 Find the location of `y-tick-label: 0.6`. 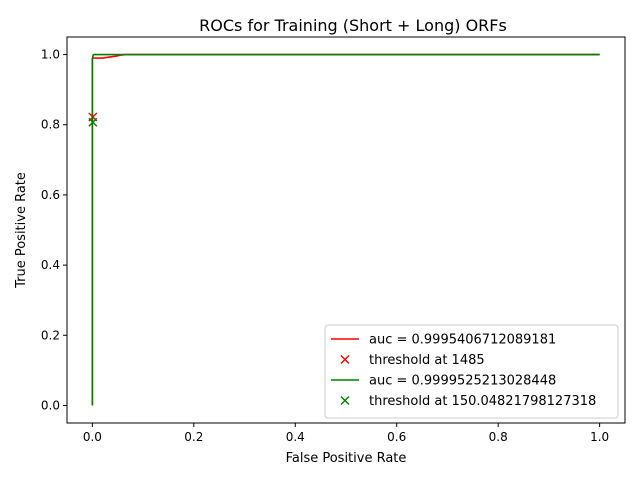

y-tick-label: 0.6 is located at coordinates (50, 195).